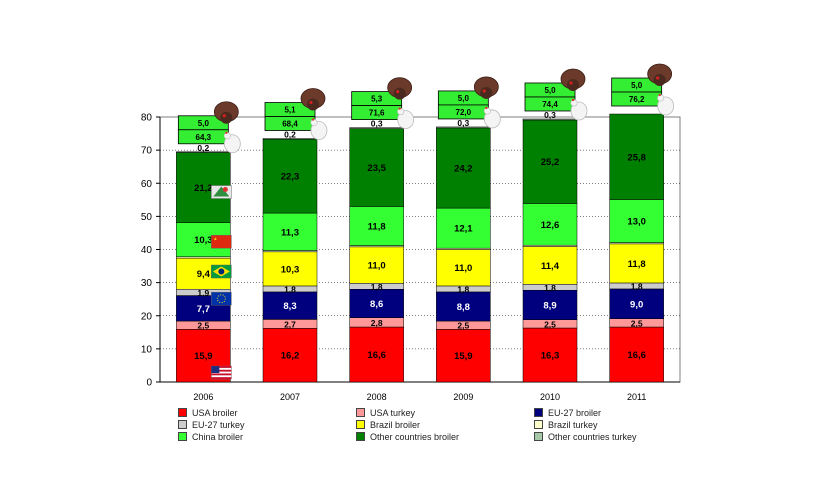  Describe the element at coordinates (203, 293) in the screenshot. I see `data-label: 1,9` at that location.